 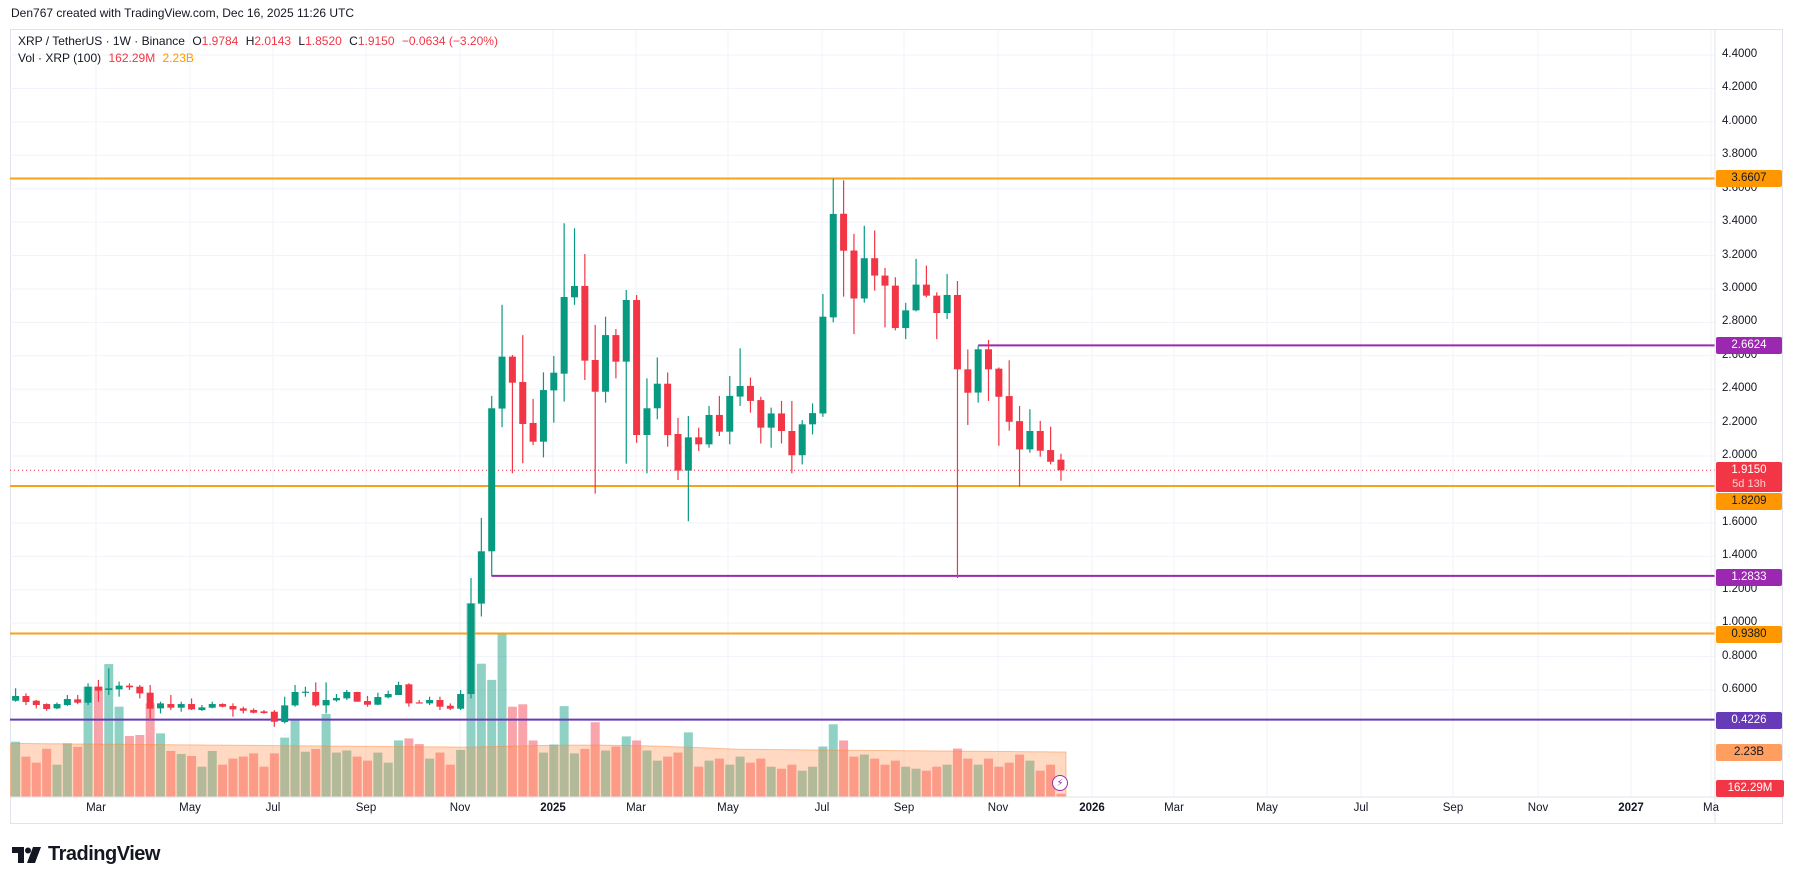 What do you see at coordinates (353, 41) in the screenshot?
I see `close-label: C` at bounding box center [353, 41].